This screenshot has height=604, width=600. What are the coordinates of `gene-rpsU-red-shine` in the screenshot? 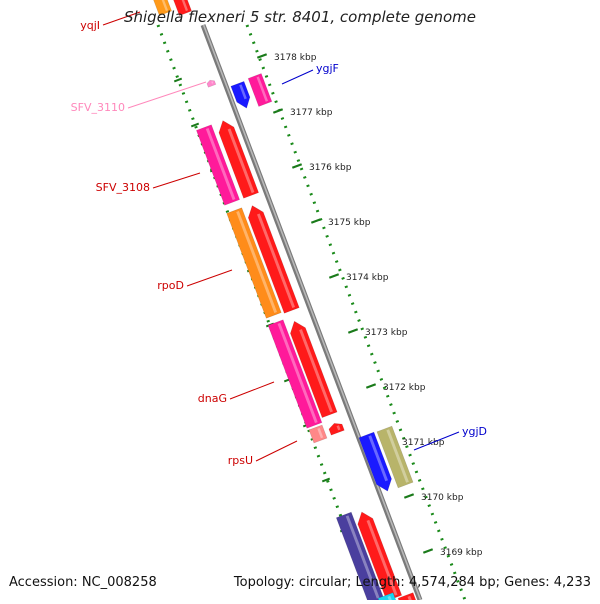 It's located at (338, 428).